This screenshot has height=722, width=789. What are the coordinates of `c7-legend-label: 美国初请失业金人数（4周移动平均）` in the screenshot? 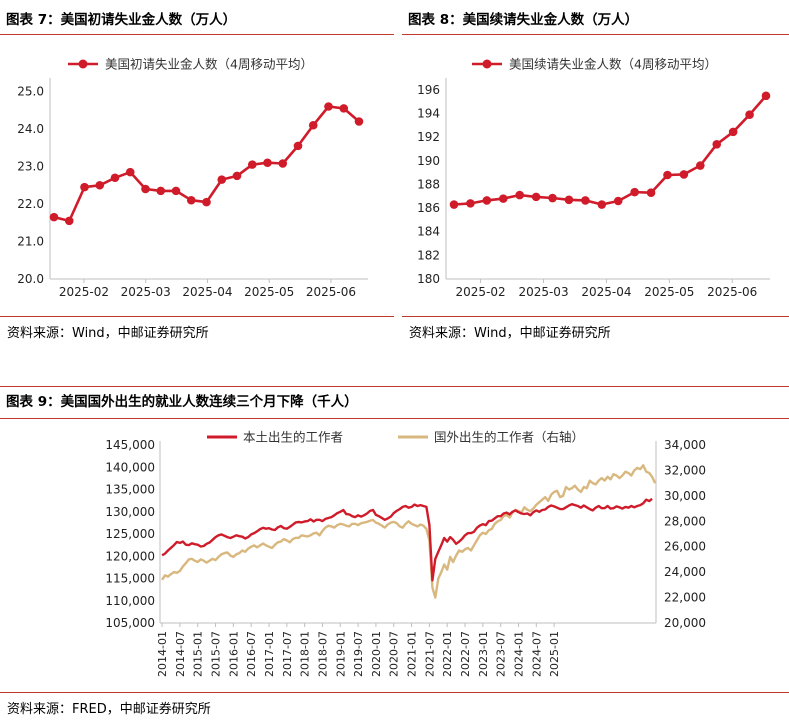 It's located at (209, 64).